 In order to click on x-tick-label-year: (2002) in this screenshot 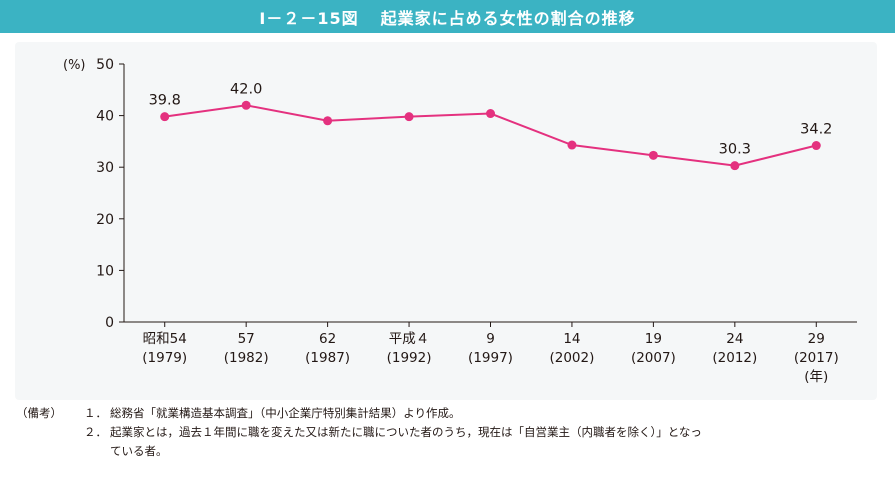, I will do `click(571, 358)`.